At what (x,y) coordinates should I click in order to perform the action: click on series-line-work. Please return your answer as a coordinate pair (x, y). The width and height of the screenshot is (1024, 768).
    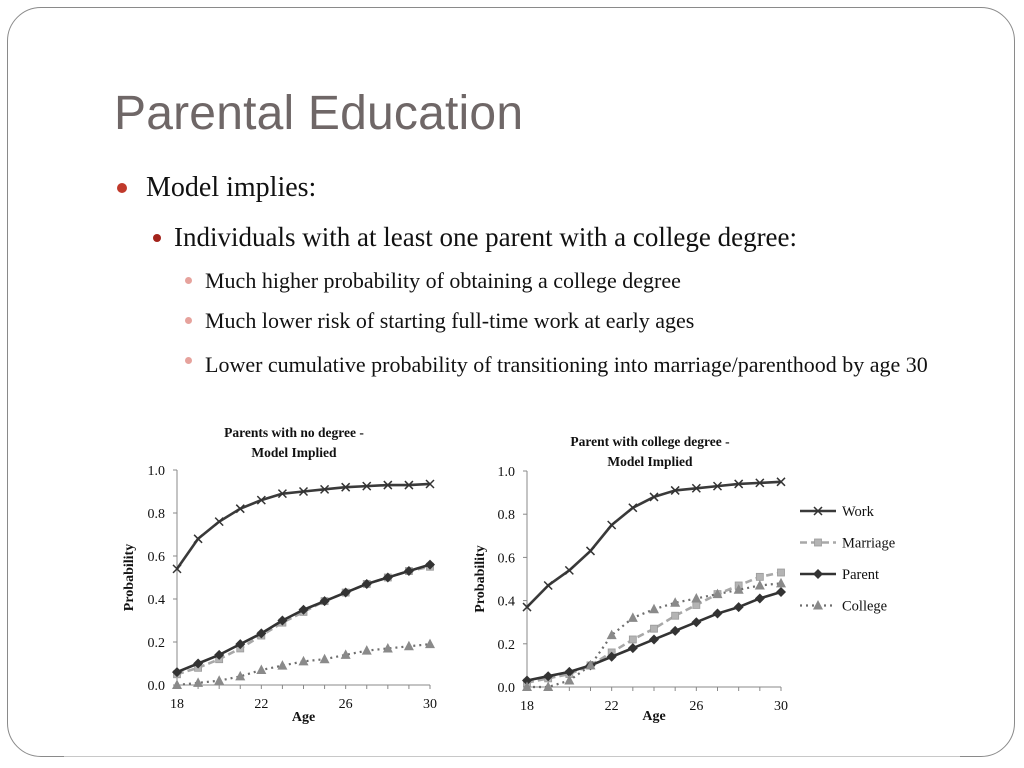
    Looking at the image, I should click on (303, 526).